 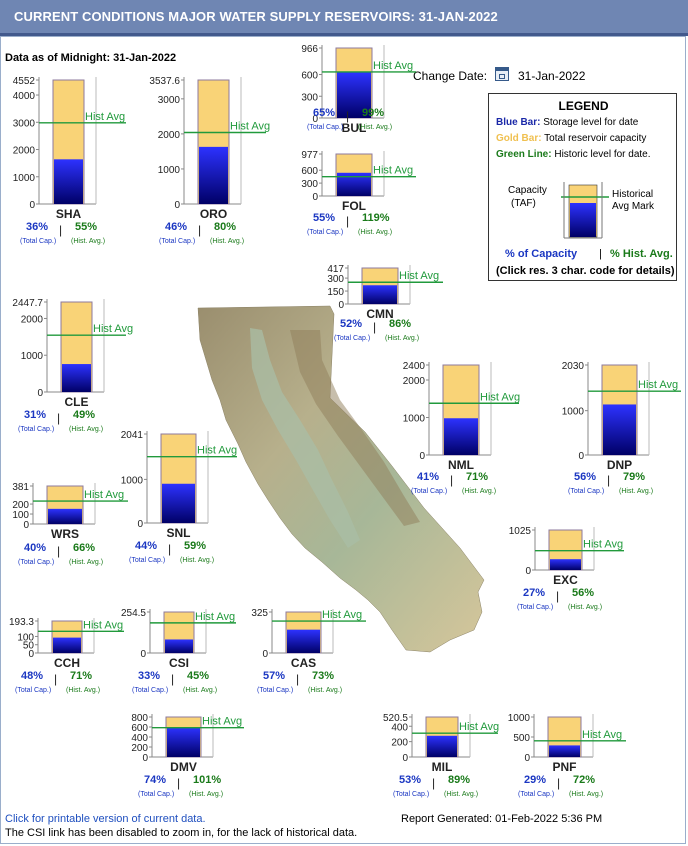 What do you see at coordinates (414, 381) in the screenshot?
I see `nml-tick-label: 2000` at bounding box center [414, 381].